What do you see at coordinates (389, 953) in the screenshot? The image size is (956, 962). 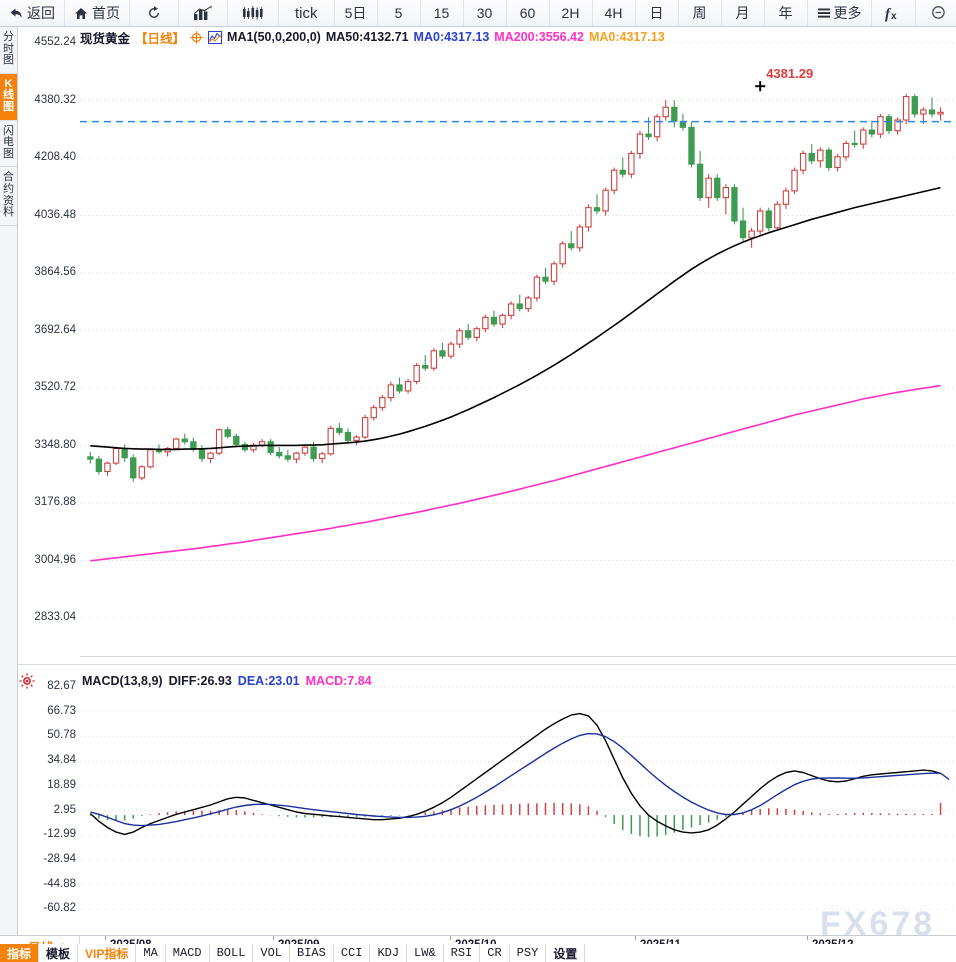 I see `indicator-item-kdj: KDJ` at bounding box center [389, 953].